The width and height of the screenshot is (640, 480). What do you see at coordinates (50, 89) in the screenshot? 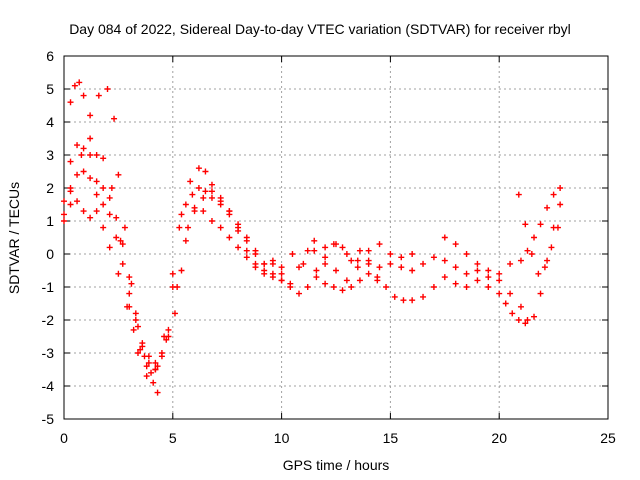
I see `y-tick-label: 5` at bounding box center [50, 89].